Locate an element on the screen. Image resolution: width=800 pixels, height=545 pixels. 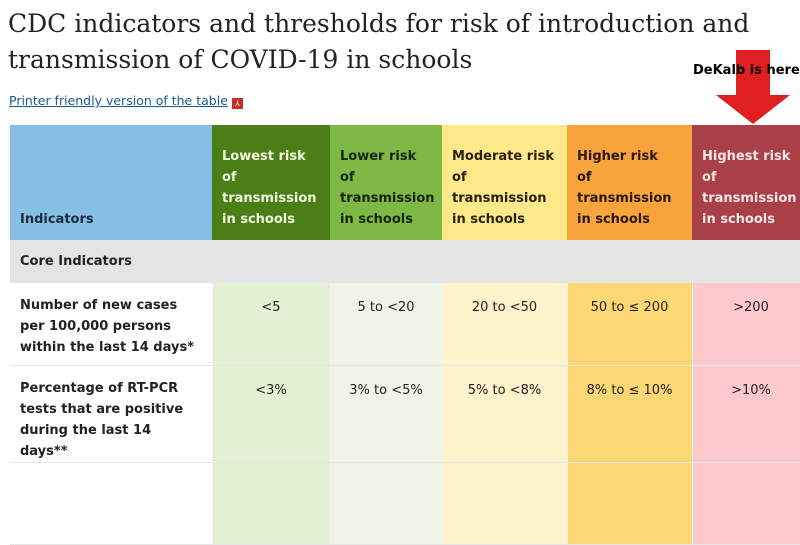
header-lower-risk: Lower risk of transmission in schools is located at coordinates (386, 182).